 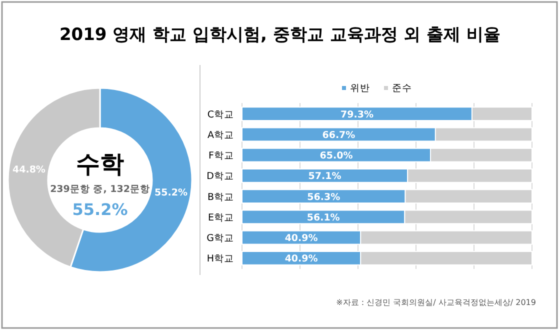 What do you see at coordinates (360, 88) in the screenshot?
I see `legend-label: 위반` at bounding box center [360, 88].